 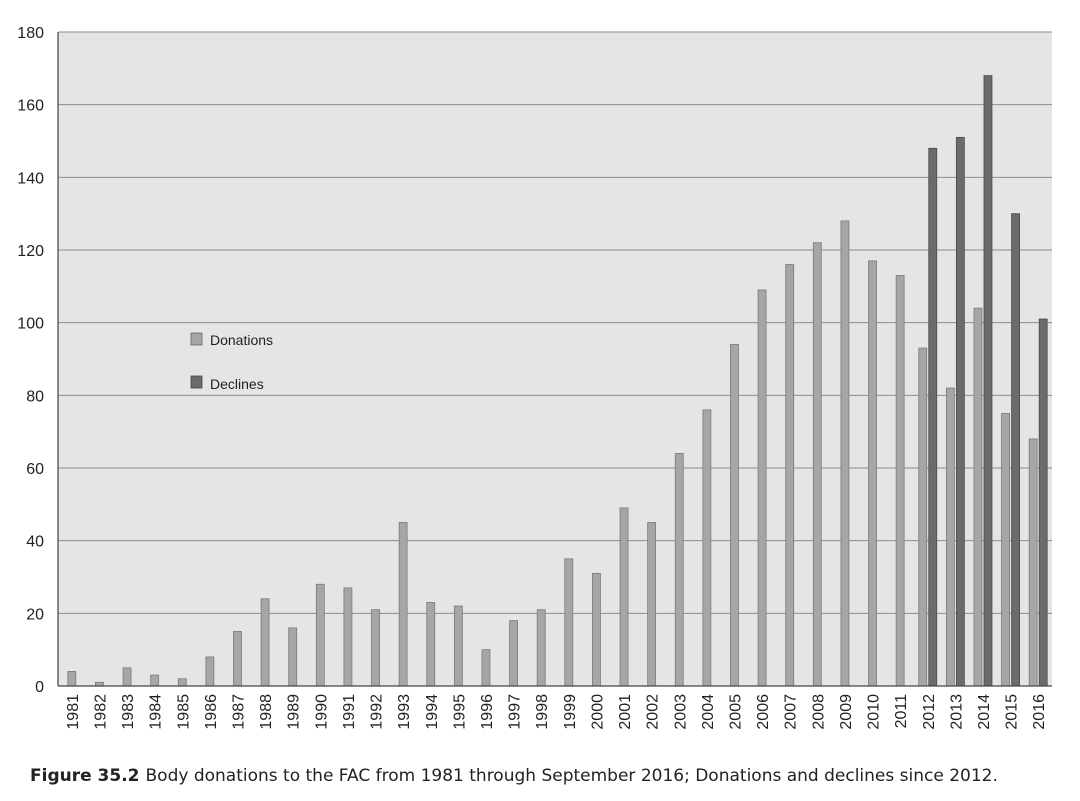 I want to click on y-tick-label-80: 80, so click(x=35, y=396).